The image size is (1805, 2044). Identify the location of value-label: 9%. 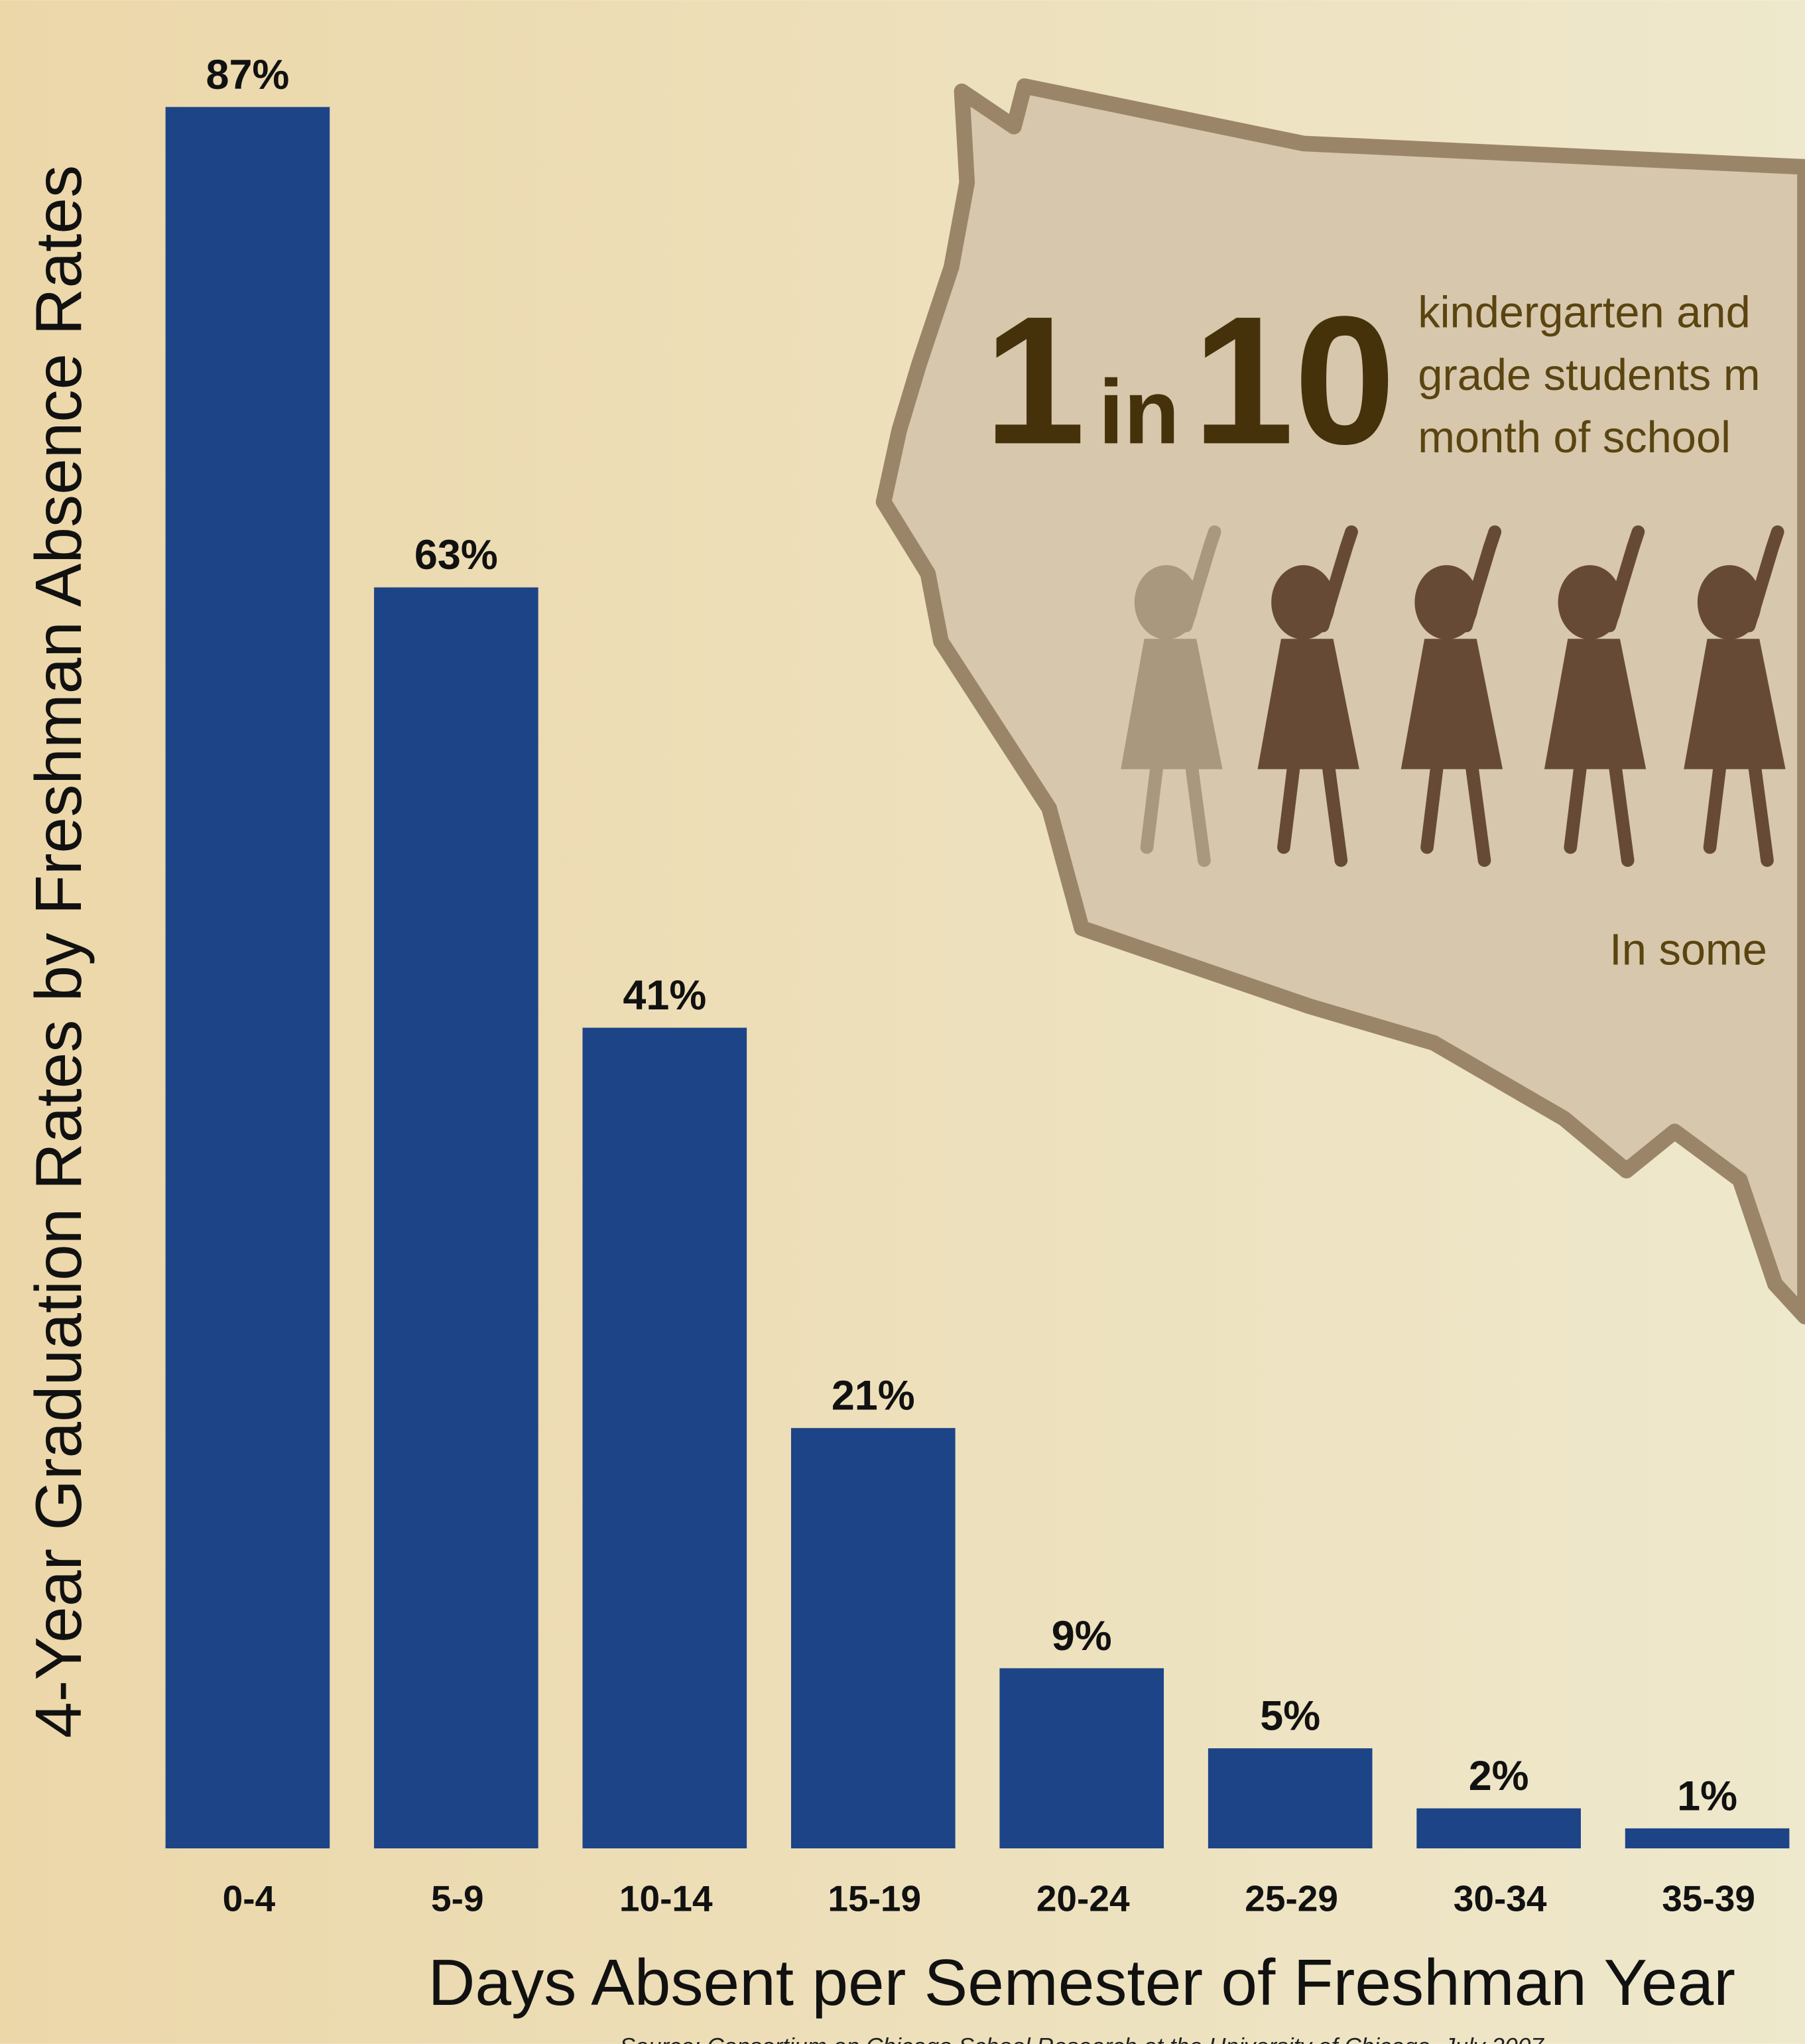
(1082, 1636).